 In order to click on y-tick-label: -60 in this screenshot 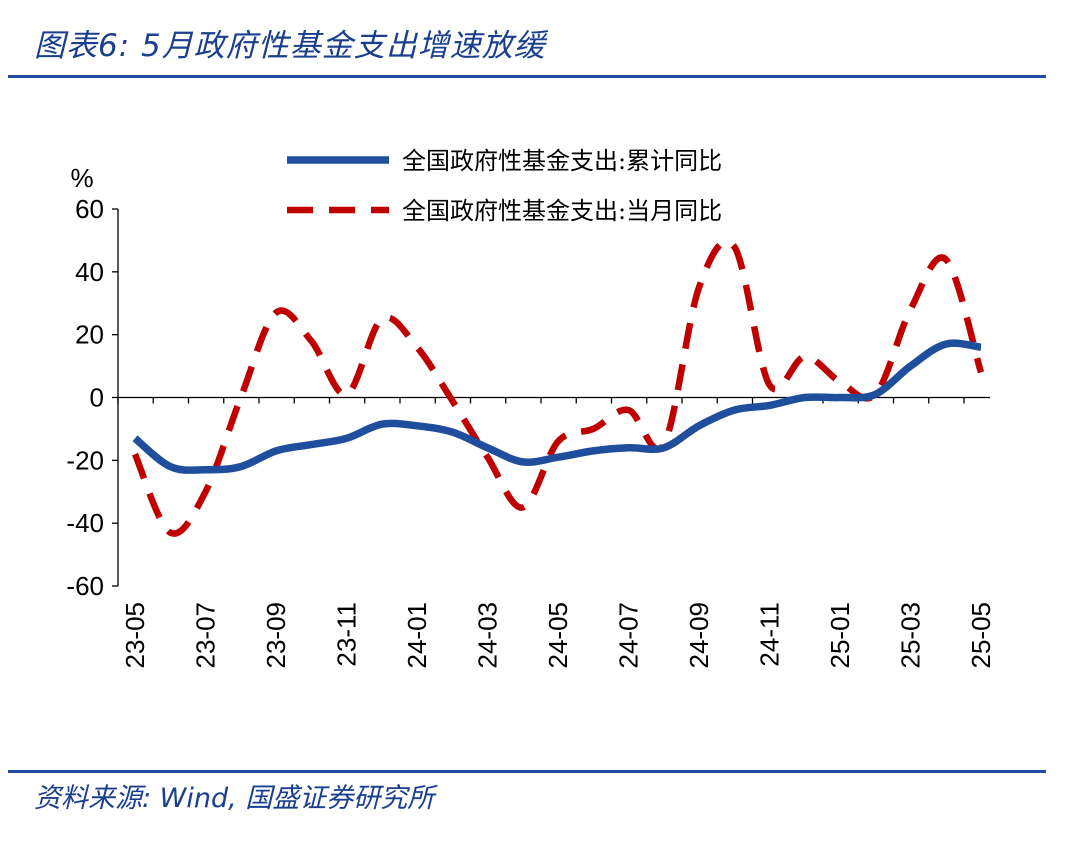, I will do `click(85, 586)`.